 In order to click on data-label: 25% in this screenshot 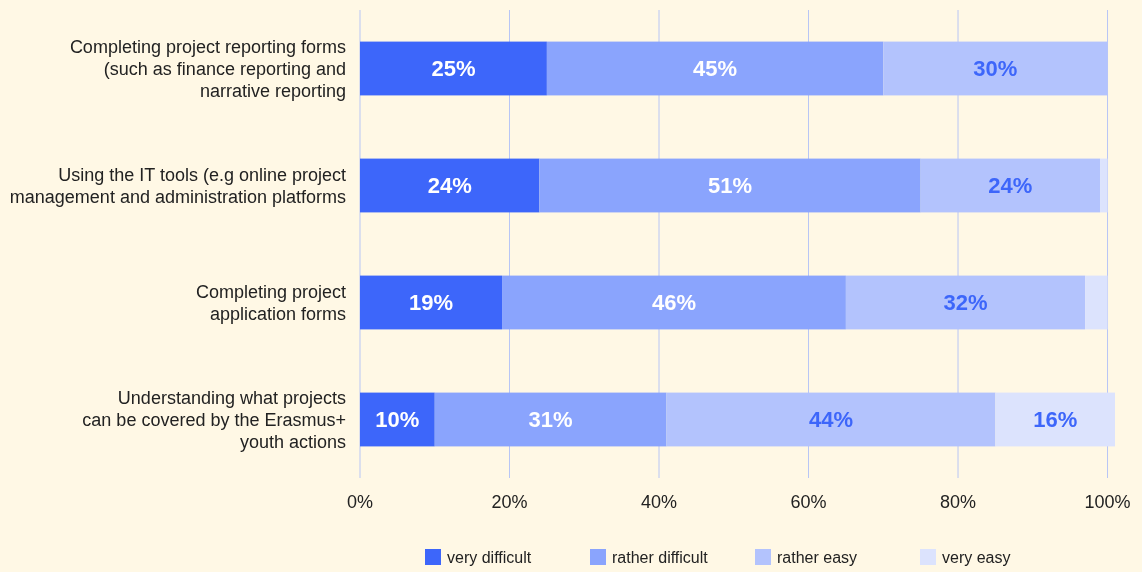, I will do `click(453, 69)`.